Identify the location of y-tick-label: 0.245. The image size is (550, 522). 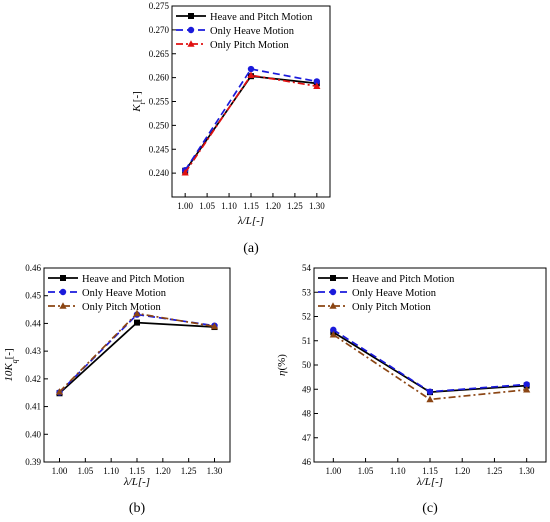
(159, 149).